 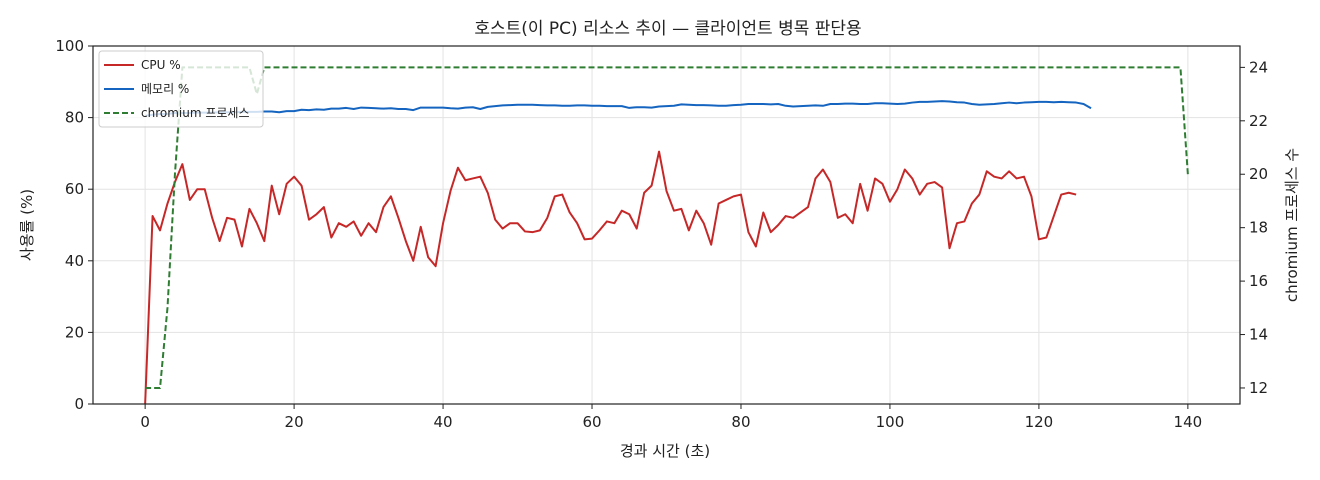 I want to click on y2-tick-label: 18, so click(x=1258, y=228).